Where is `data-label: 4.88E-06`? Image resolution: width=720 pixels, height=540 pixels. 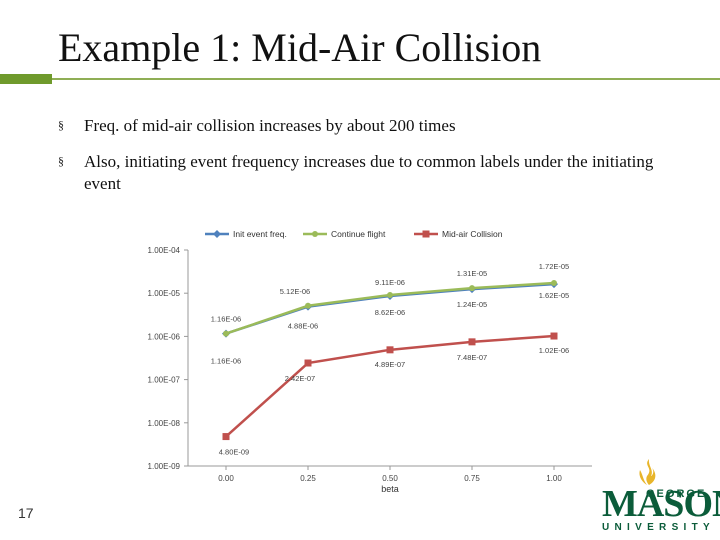
data-label: 4.88E-06 is located at coordinates (303, 326).